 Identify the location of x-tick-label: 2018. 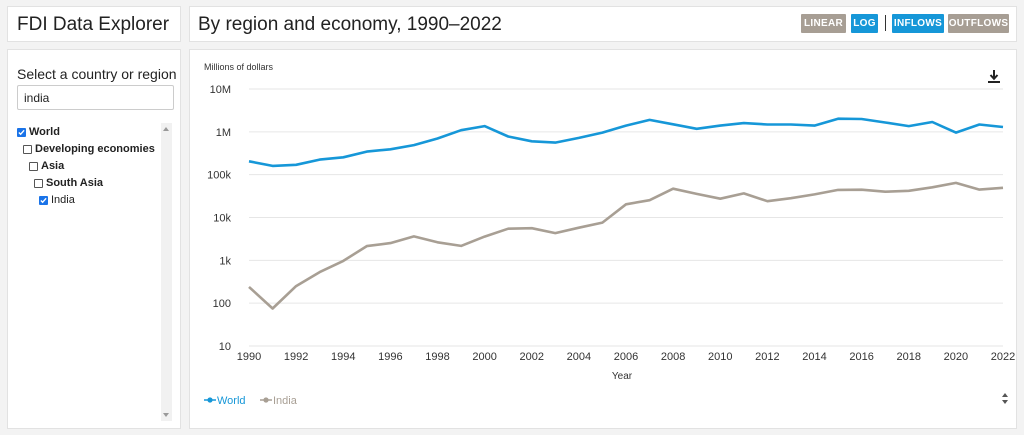
(909, 357).